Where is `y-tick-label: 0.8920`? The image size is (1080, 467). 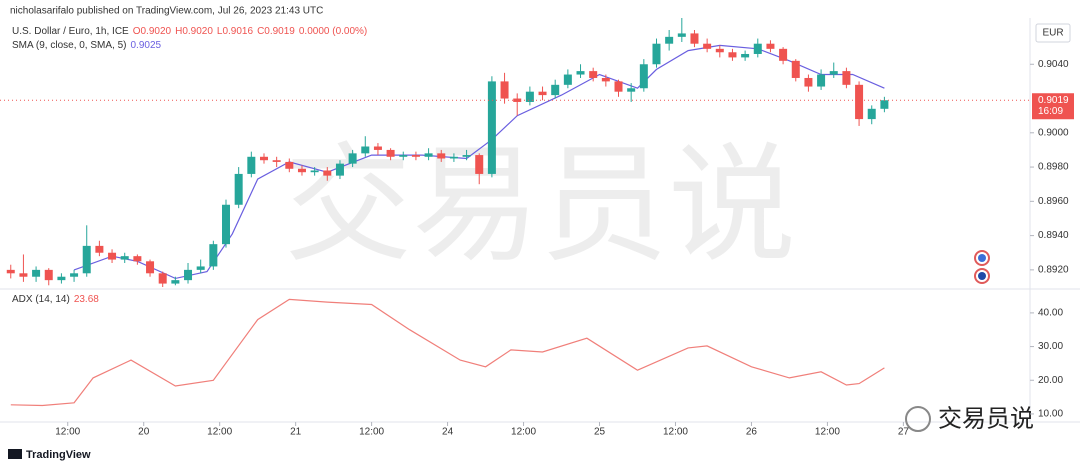
y-tick-label: 0.8920 is located at coordinates (1053, 270).